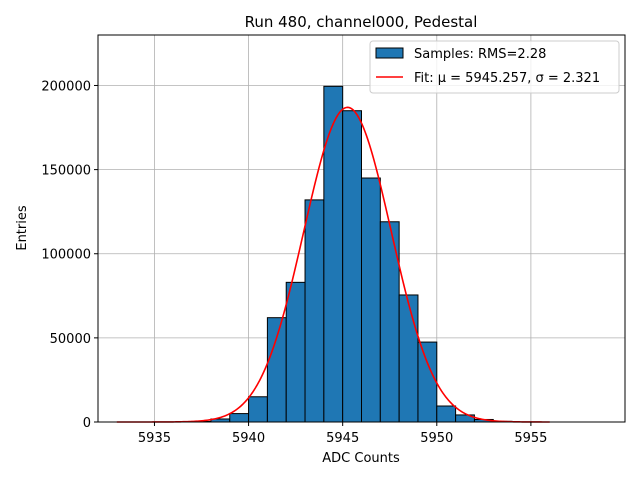 This screenshot has height=480, width=640. What do you see at coordinates (389, 53) in the screenshot?
I see `legend-histogram-swatch` at bounding box center [389, 53].